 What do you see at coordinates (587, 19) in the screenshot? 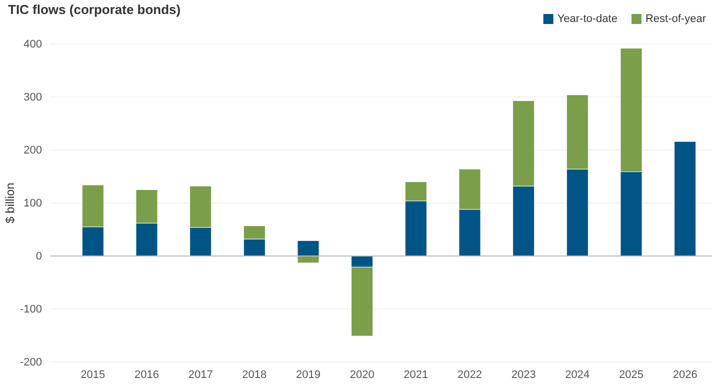
I see `legend-label: Year-to-date` at bounding box center [587, 19].